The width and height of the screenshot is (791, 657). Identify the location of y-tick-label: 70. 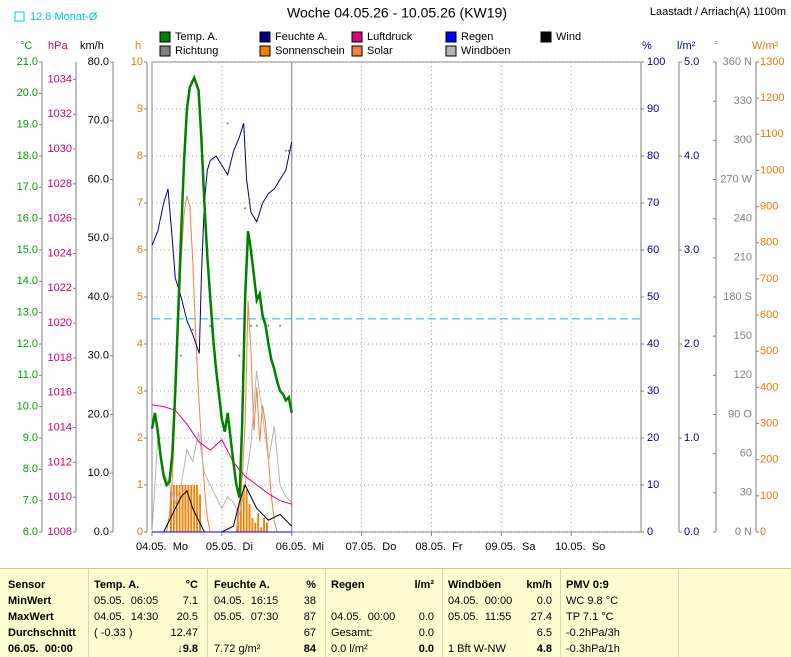
(653, 203).